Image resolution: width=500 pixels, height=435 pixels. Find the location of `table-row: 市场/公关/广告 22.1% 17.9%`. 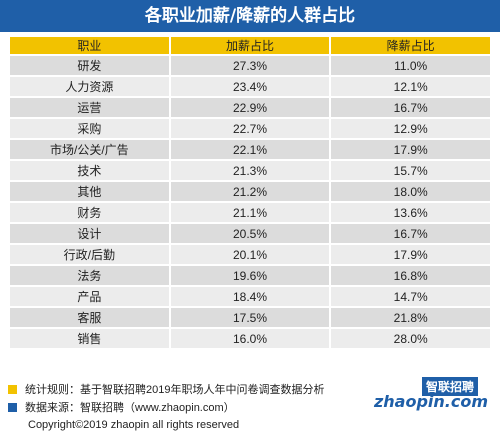

table-row: 市场/公关/广告 22.1% 17.9% is located at coordinates (250, 149).